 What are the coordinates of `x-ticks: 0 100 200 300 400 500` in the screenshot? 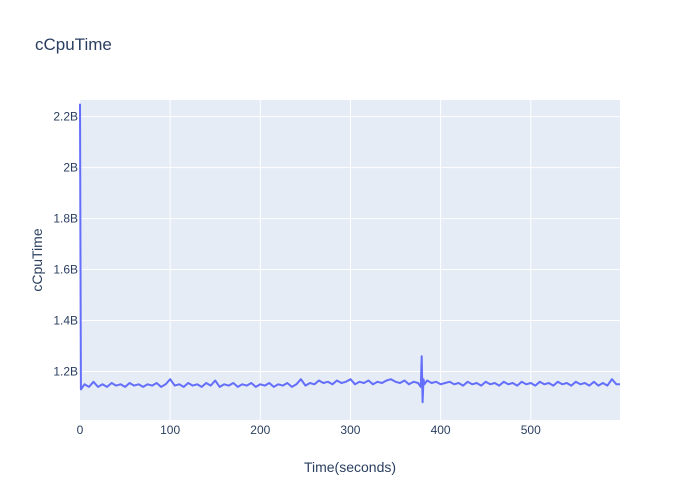 It's located at (309, 430).